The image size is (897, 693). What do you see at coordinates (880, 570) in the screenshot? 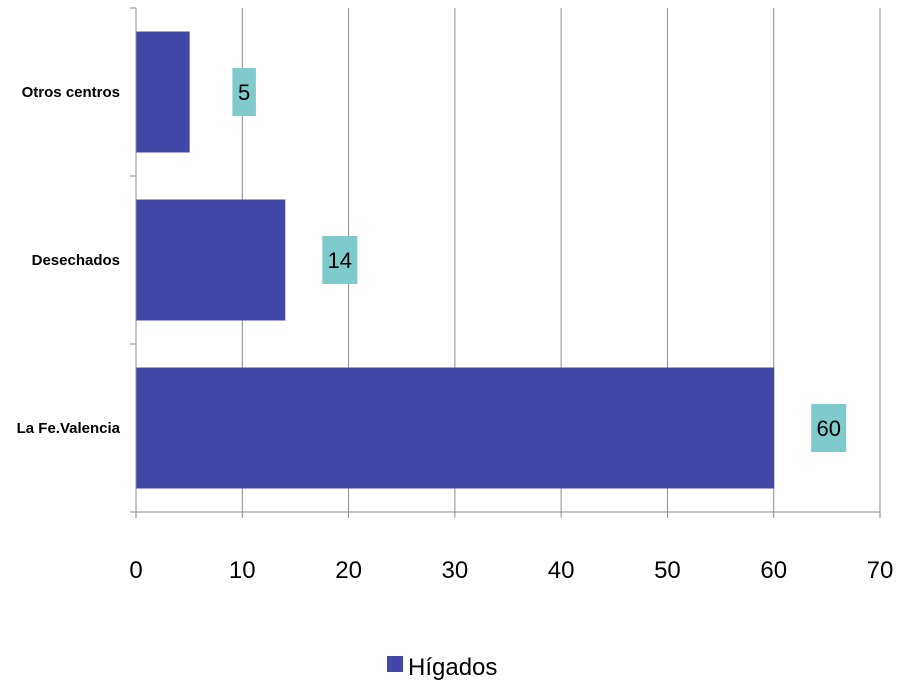
I see `x-tick-label: 70` at bounding box center [880, 570].